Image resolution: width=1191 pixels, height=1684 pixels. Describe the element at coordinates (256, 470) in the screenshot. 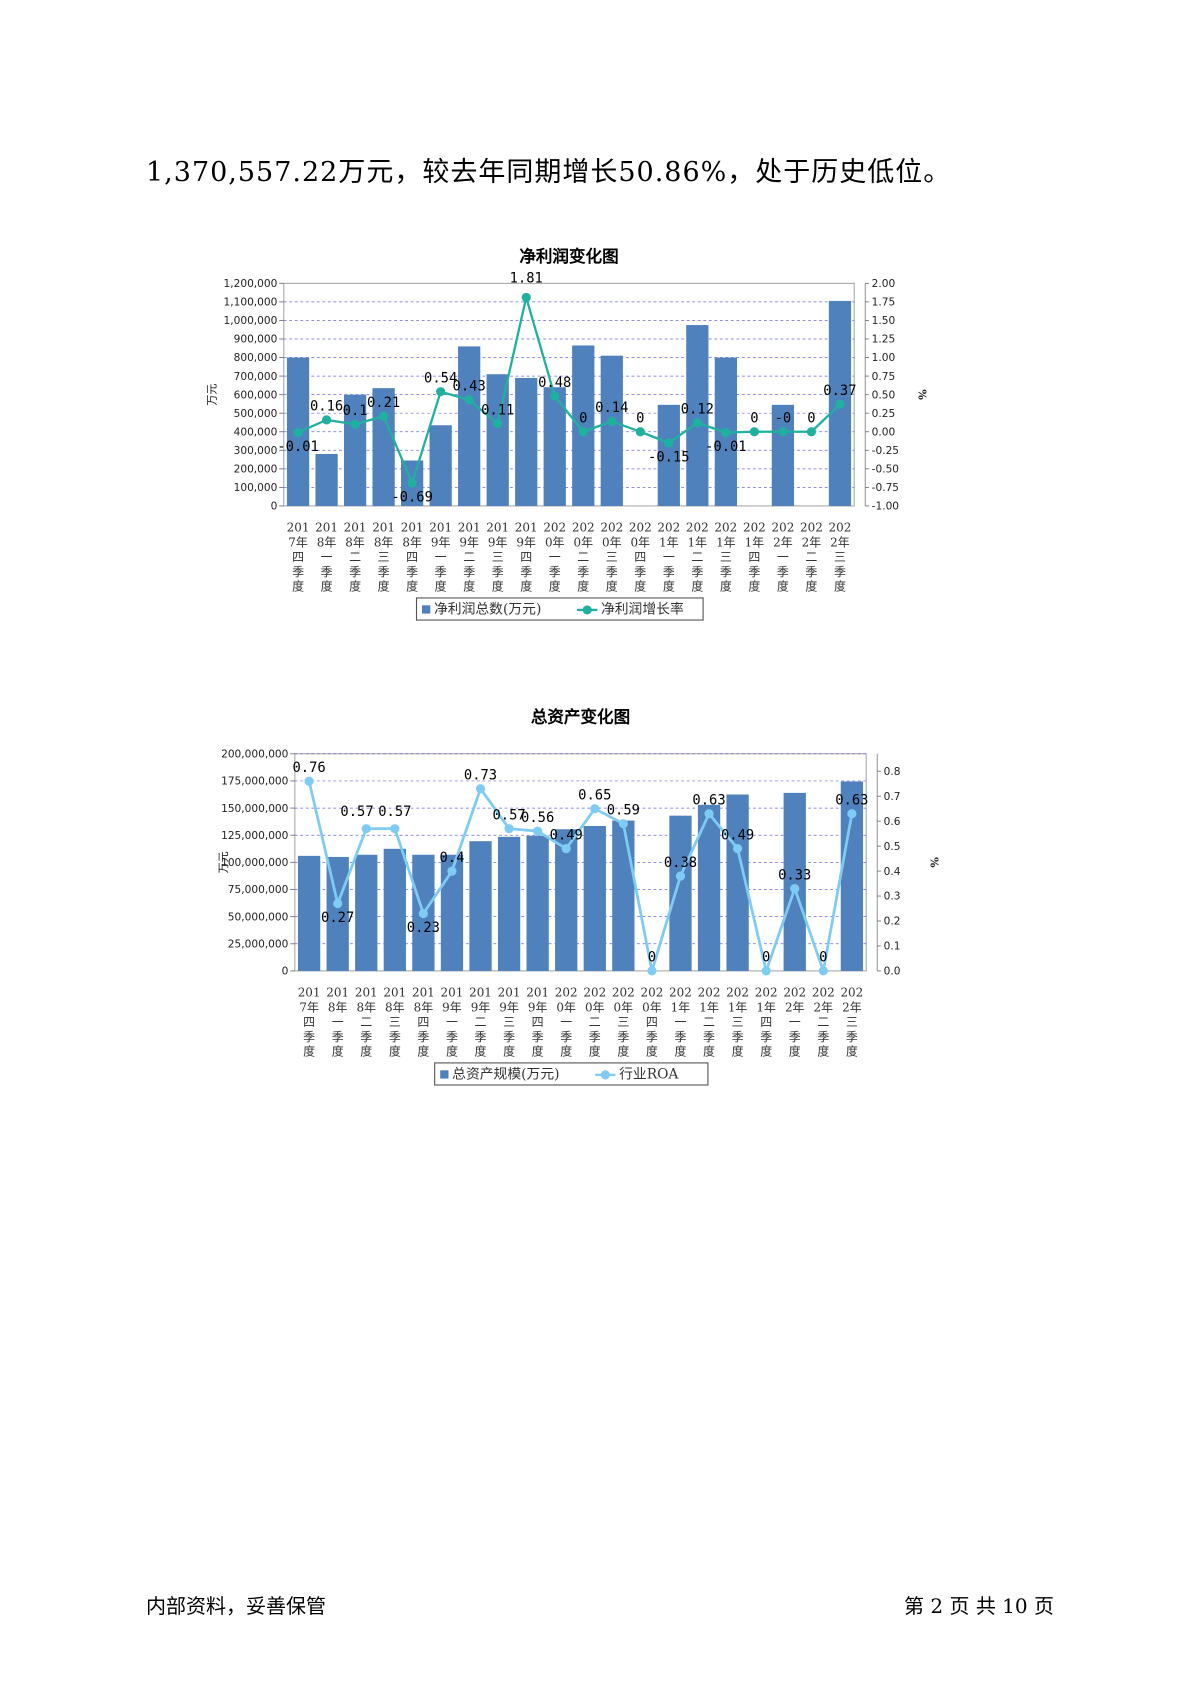

I see `y-tick-label: 200,000` at that location.